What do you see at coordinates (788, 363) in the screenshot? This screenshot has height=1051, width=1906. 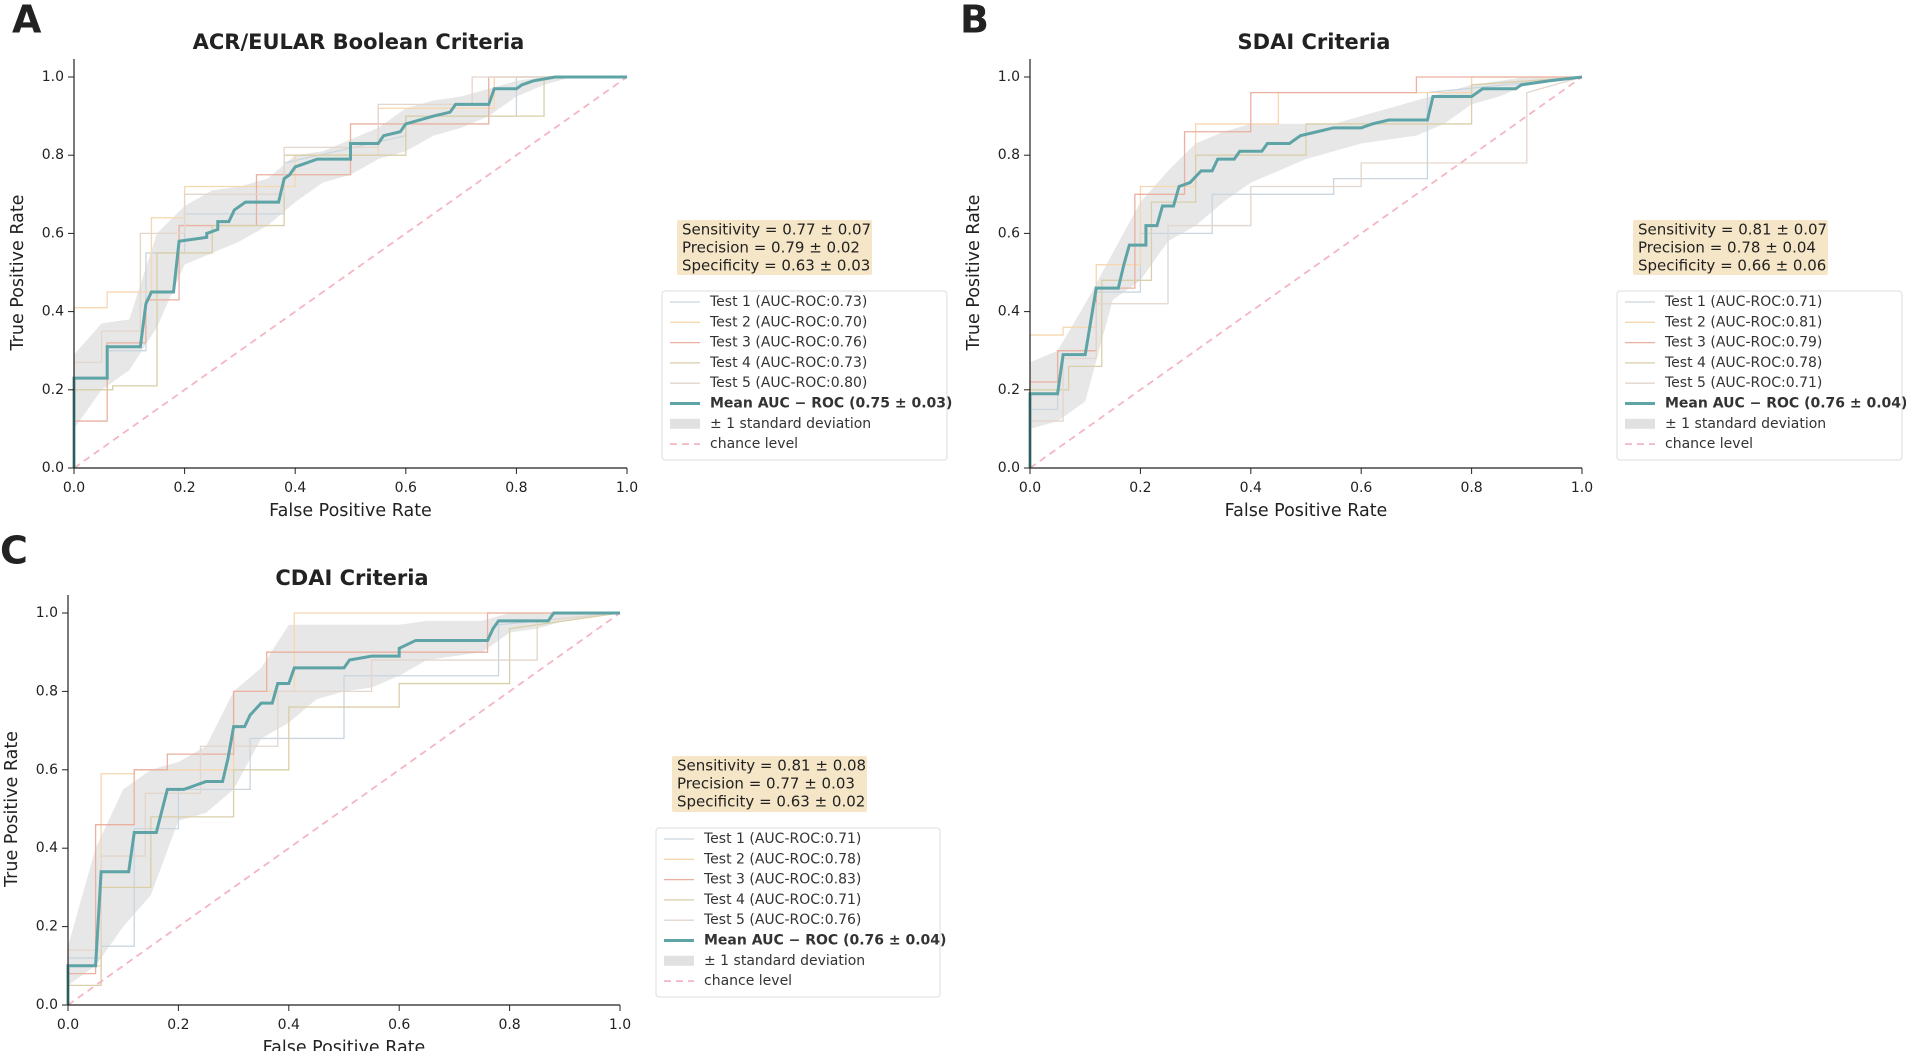 I see `legend-label: Test 4 (AUC-ROC:0.73)` at bounding box center [788, 363].